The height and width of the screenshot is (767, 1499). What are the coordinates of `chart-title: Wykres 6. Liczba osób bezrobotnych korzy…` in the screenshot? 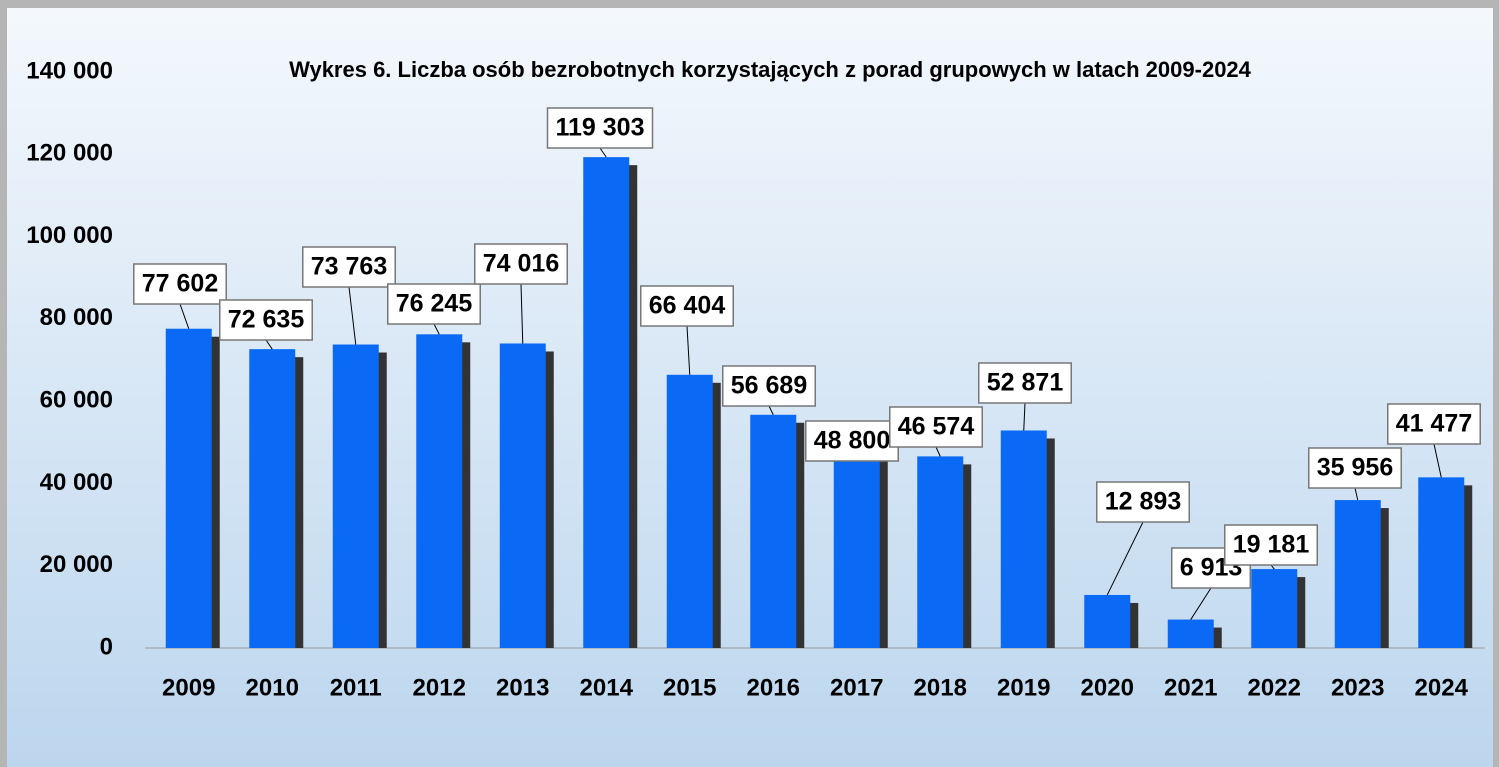 It's located at (770, 69).